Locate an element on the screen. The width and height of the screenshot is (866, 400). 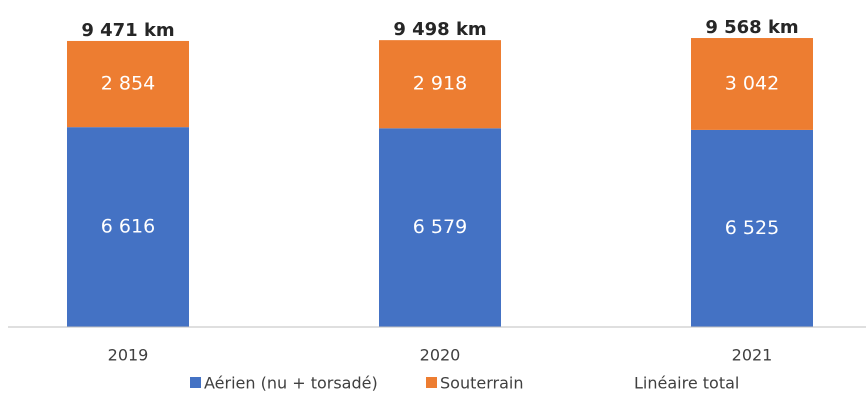
value-label: 6 525 is located at coordinates (752, 228).